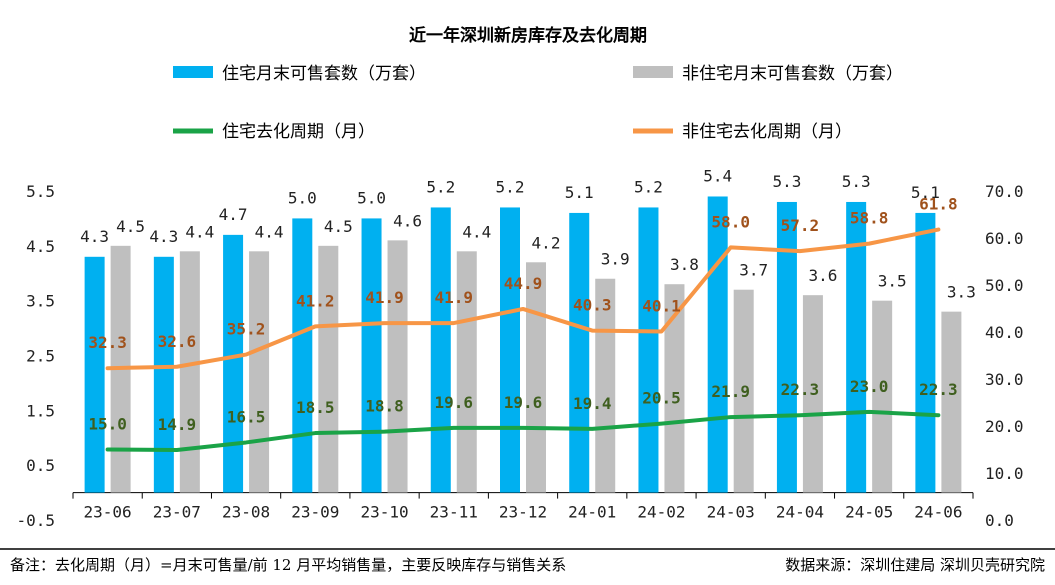 This screenshot has width=1055, height=585. What do you see at coordinates (1004, 238) in the screenshot?
I see `right-axis-tick-label: 60.0` at bounding box center [1004, 238].